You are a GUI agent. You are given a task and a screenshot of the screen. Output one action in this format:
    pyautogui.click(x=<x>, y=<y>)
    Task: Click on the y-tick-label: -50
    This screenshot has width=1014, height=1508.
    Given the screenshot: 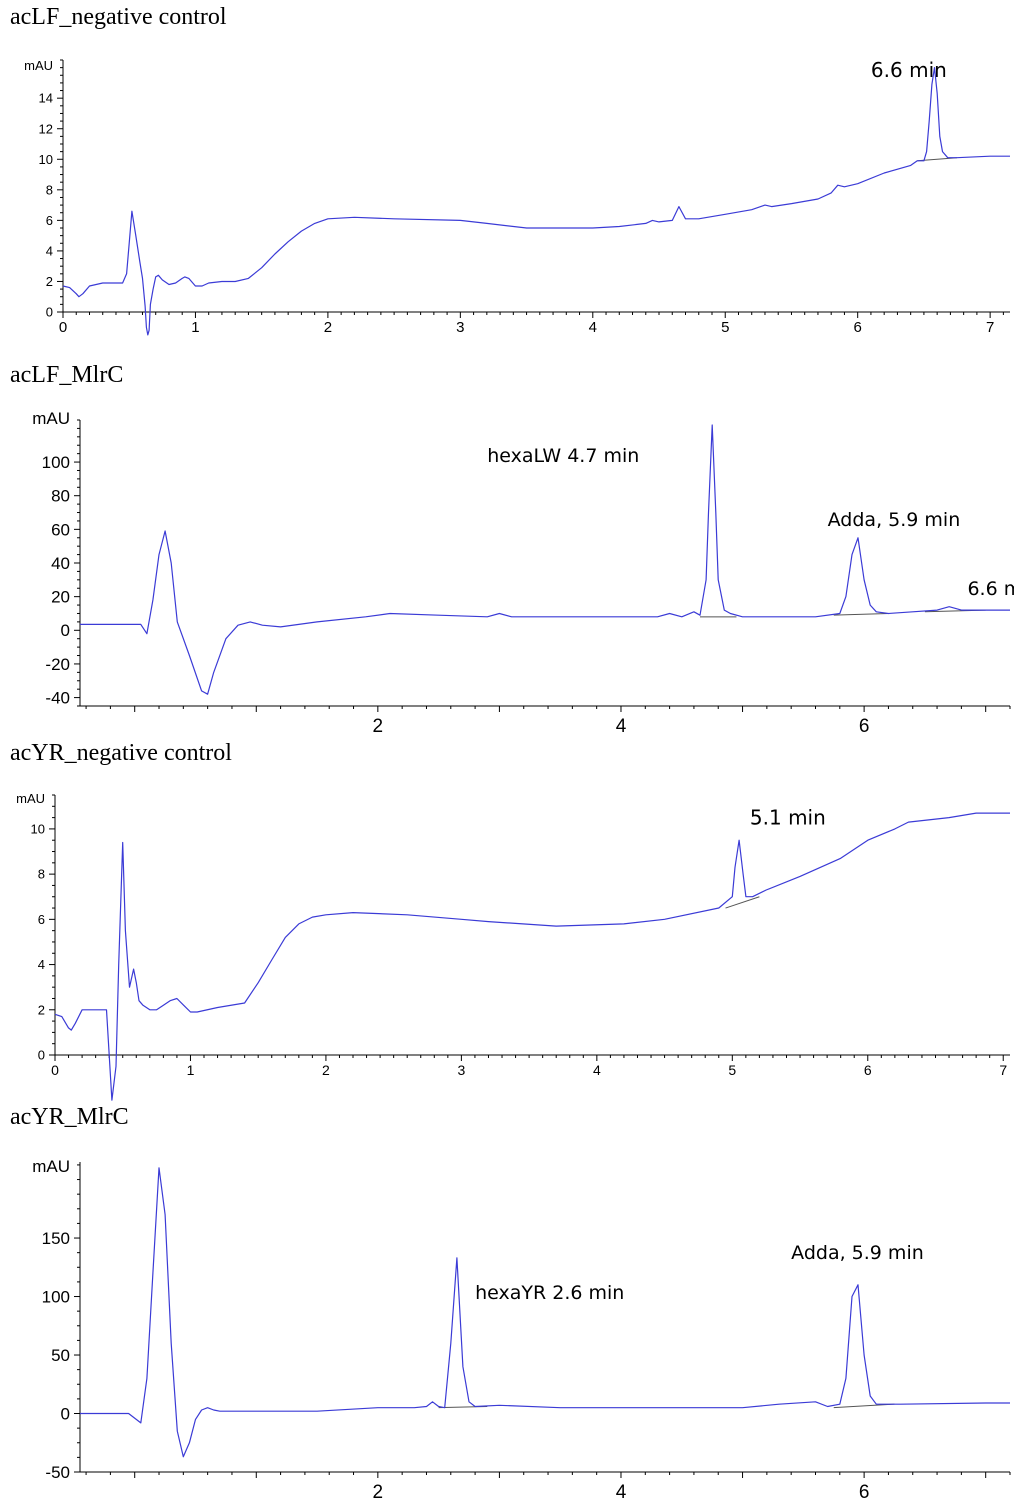 What is the action you would take?
    pyautogui.click(x=57, y=1472)
    